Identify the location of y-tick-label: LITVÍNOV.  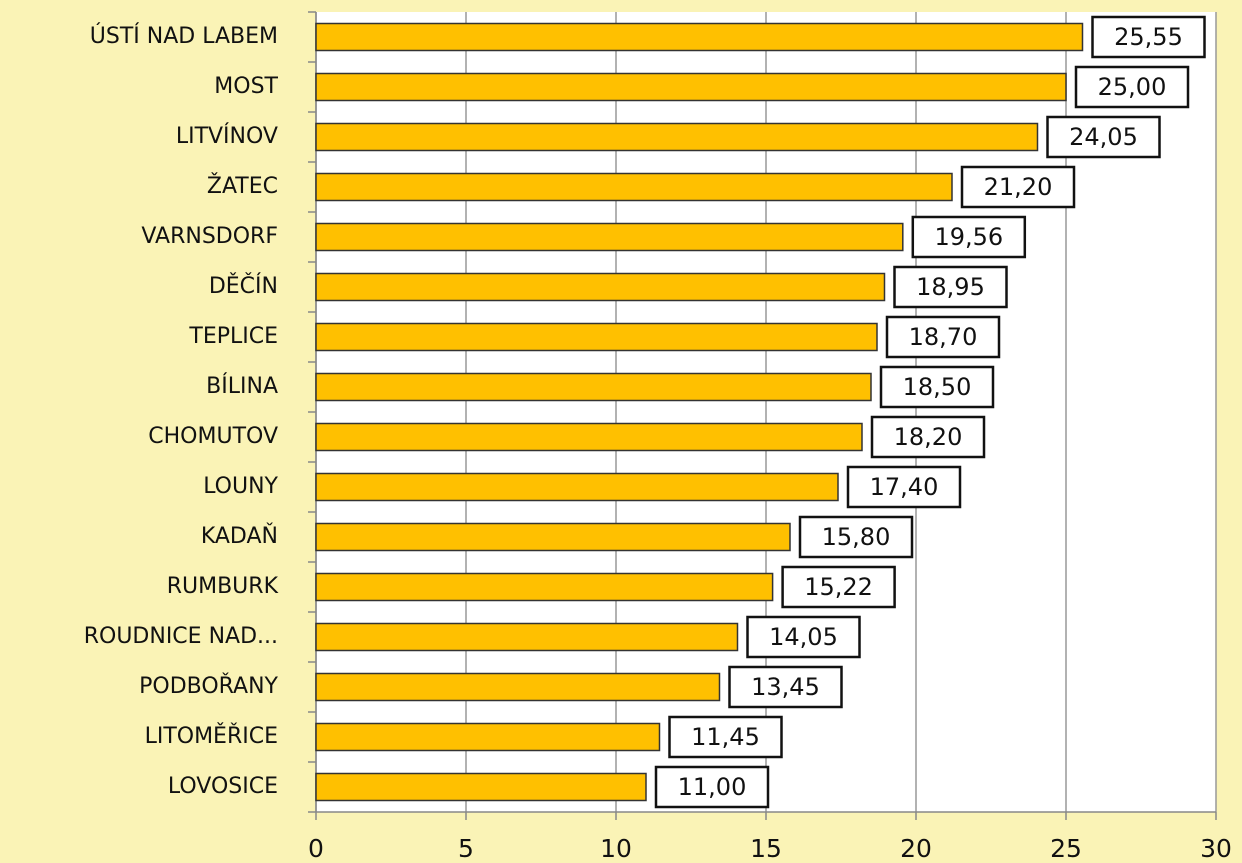
(227, 136).